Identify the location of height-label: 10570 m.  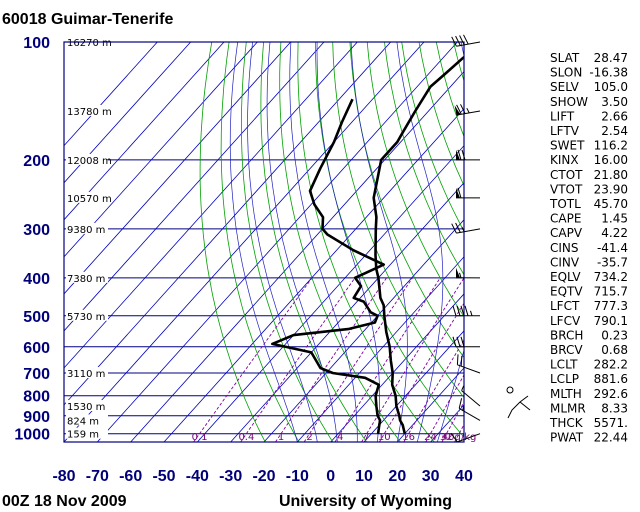
(89, 199).